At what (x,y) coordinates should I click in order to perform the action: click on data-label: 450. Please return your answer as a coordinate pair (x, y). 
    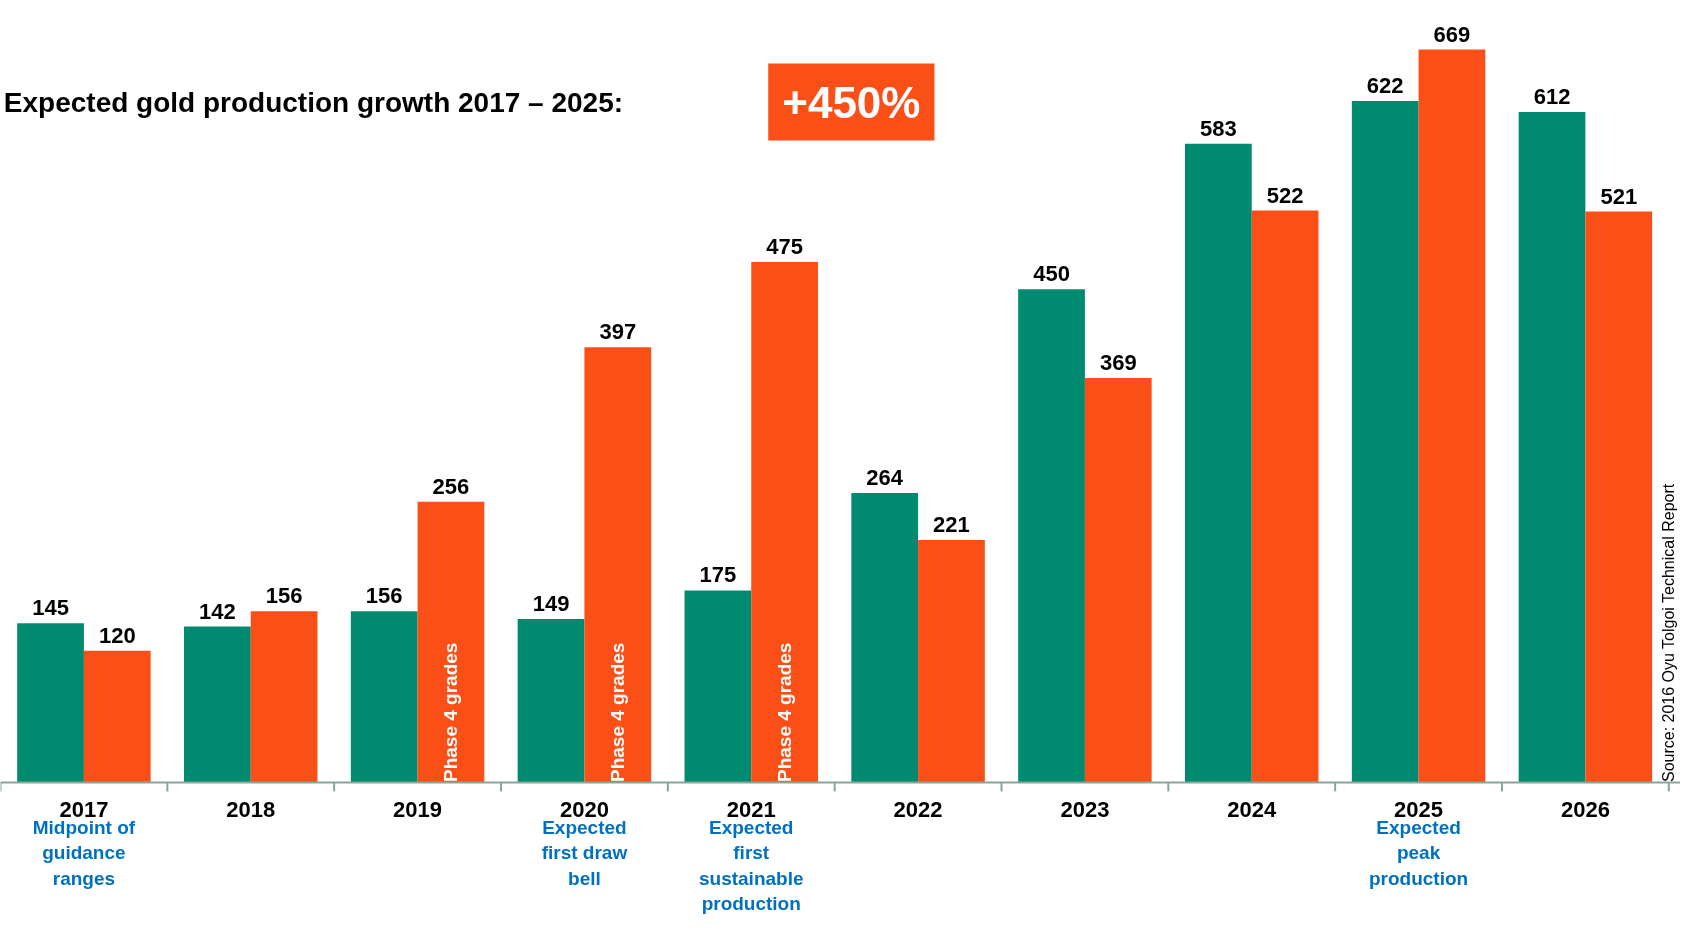
    Looking at the image, I should click on (1051, 274).